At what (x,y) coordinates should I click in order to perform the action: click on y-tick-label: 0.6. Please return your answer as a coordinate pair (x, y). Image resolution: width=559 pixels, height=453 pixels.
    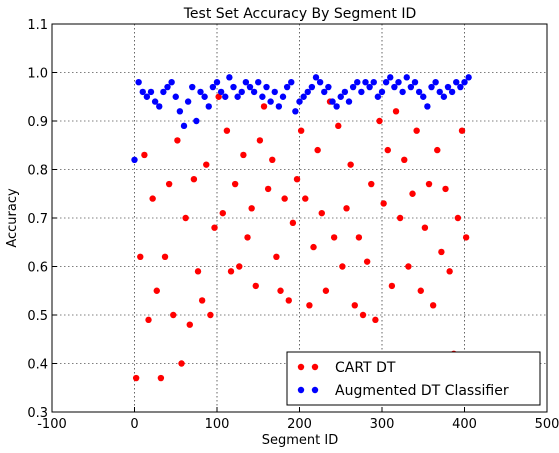
    Looking at the image, I should click on (37, 268).